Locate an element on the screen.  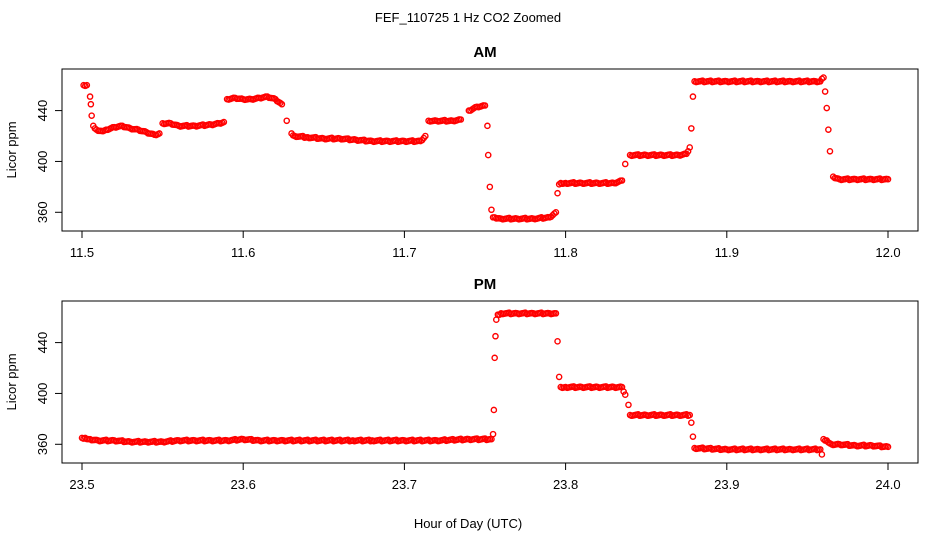
figure-title: FEF_110725 1 Hz CO2 Zoomed is located at coordinates (468, 17).